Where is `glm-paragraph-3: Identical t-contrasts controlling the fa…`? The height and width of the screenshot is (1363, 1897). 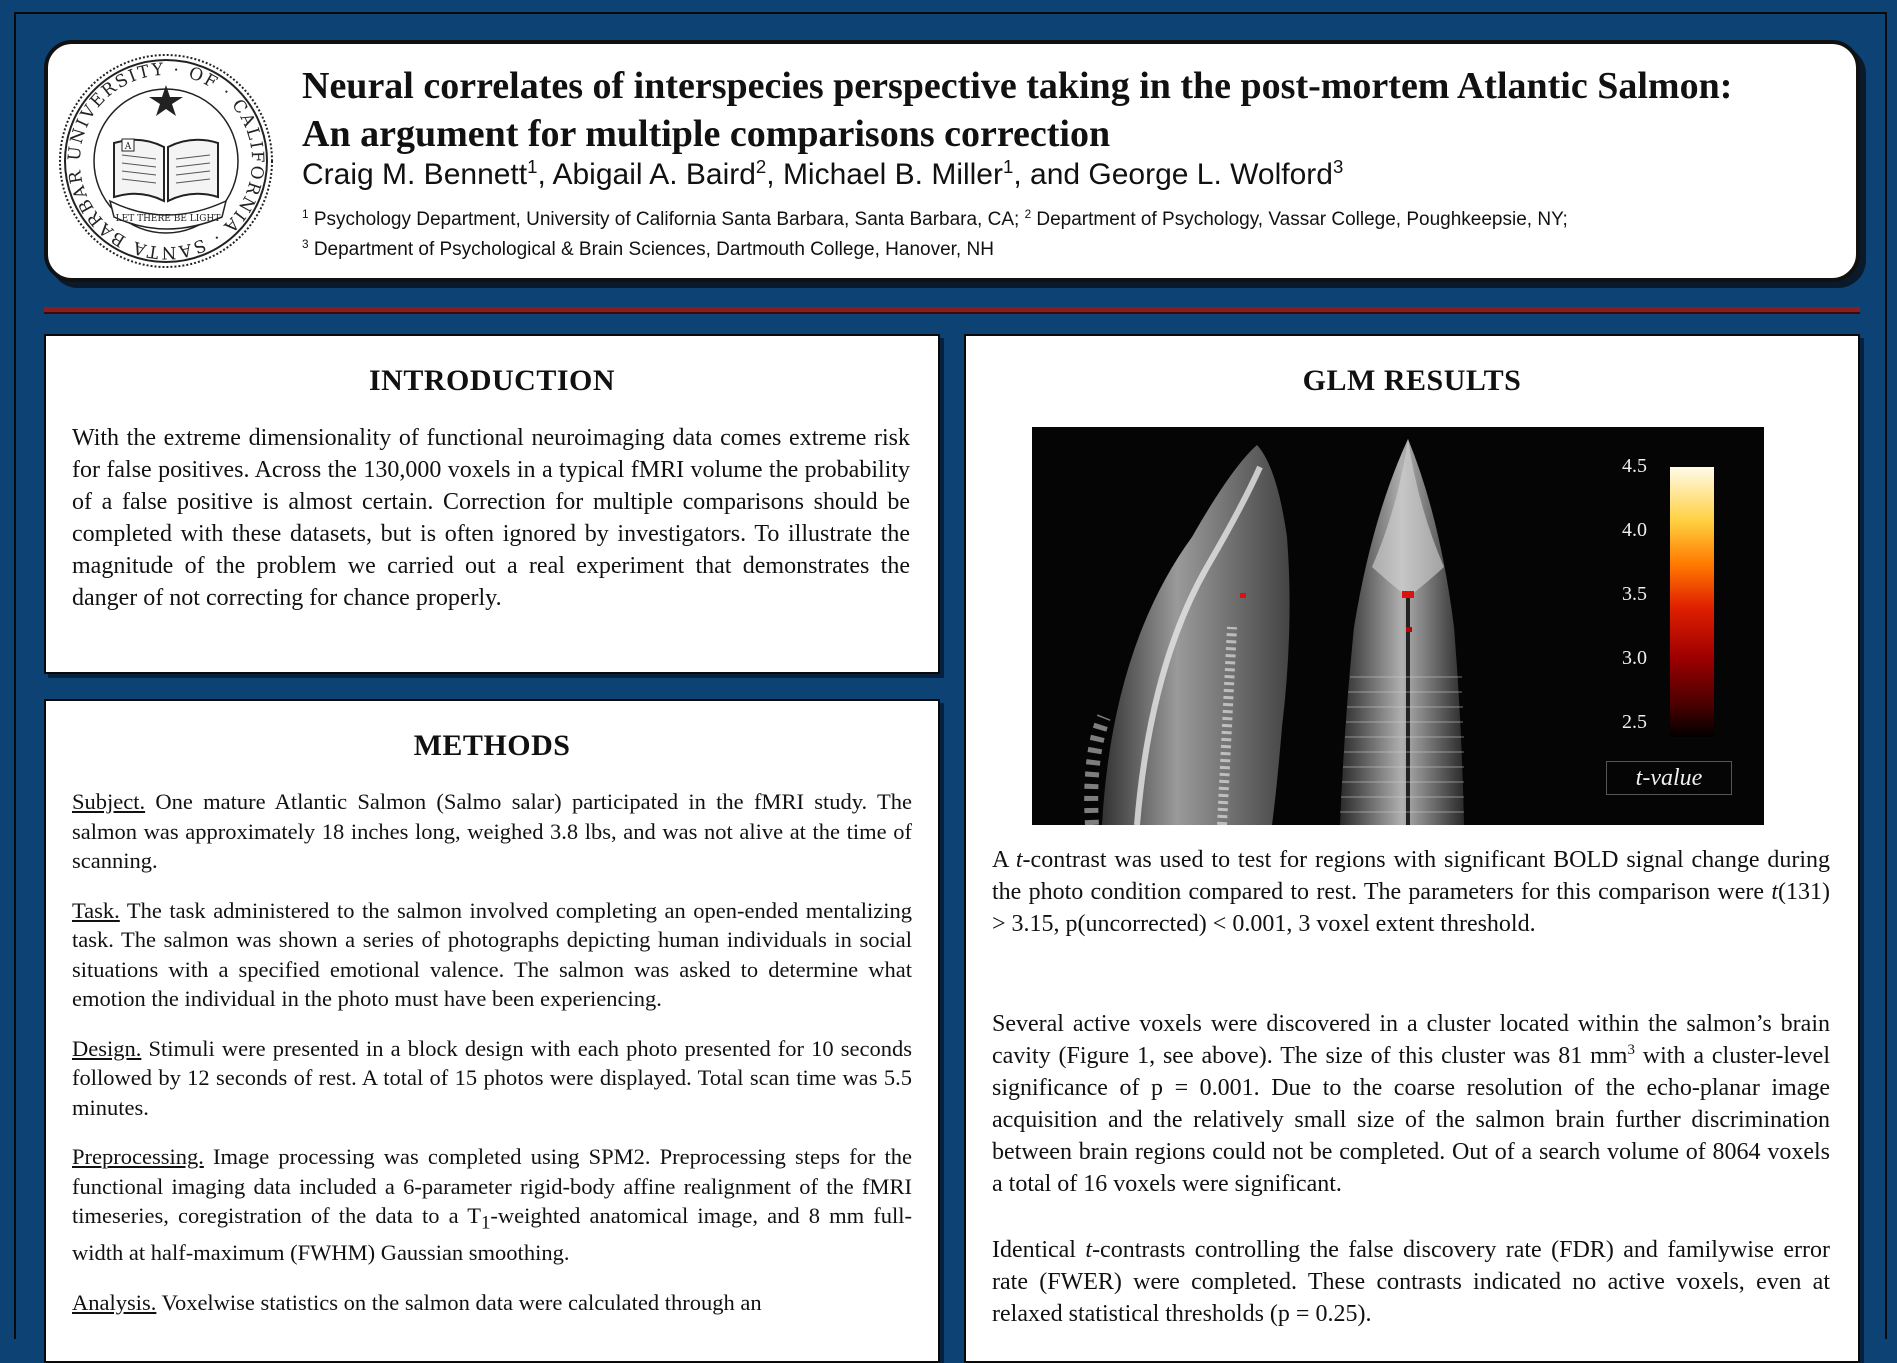
glm-paragraph-3: Identical t-contrasts controlling the fa… is located at coordinates (1411, 1282).